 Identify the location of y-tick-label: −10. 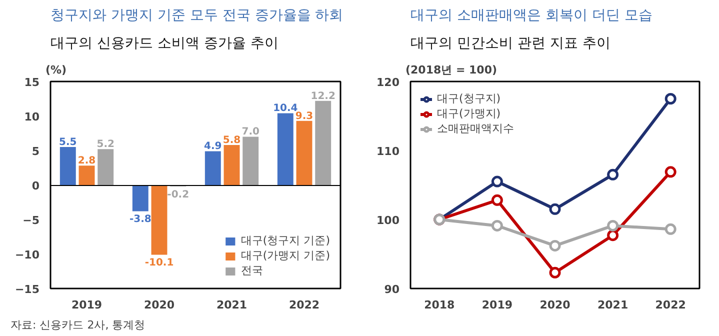
(27, 255).